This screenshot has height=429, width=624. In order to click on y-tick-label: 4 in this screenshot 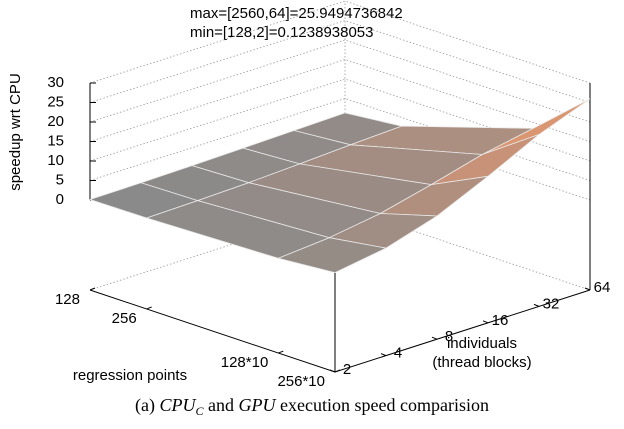, I will do `click(398, 353)`.